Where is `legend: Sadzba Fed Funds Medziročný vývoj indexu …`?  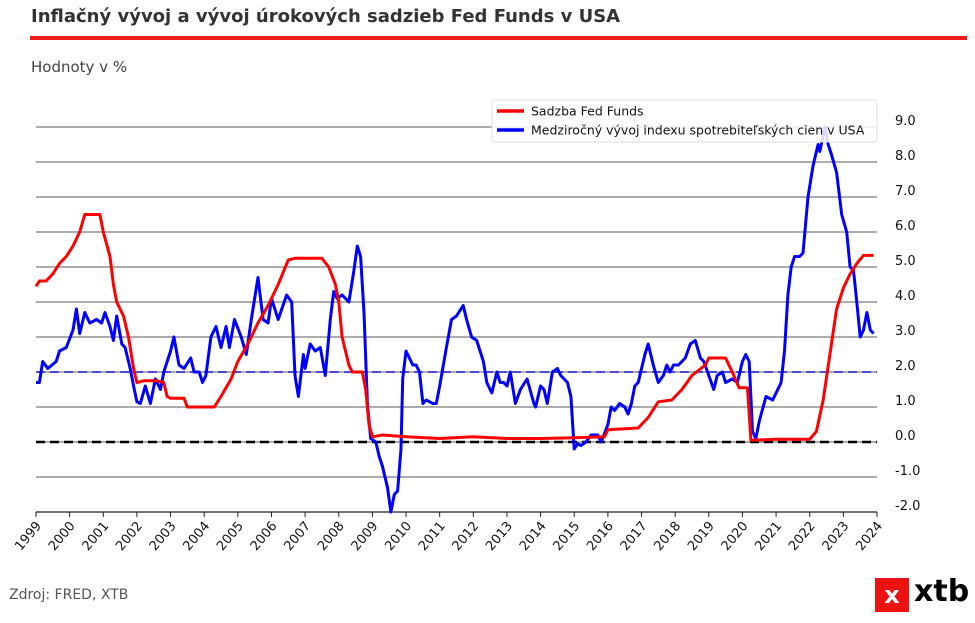 legend: Sadzba Fed Funds Medziročný vývoj indexu … is located at coordinates (684, 121).